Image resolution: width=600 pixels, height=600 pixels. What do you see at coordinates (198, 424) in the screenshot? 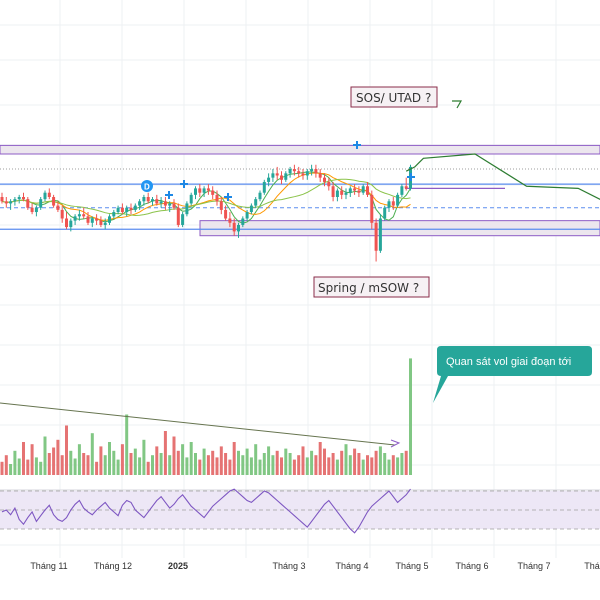
I see `volume-trend-line` at bounding box center [198, 424].